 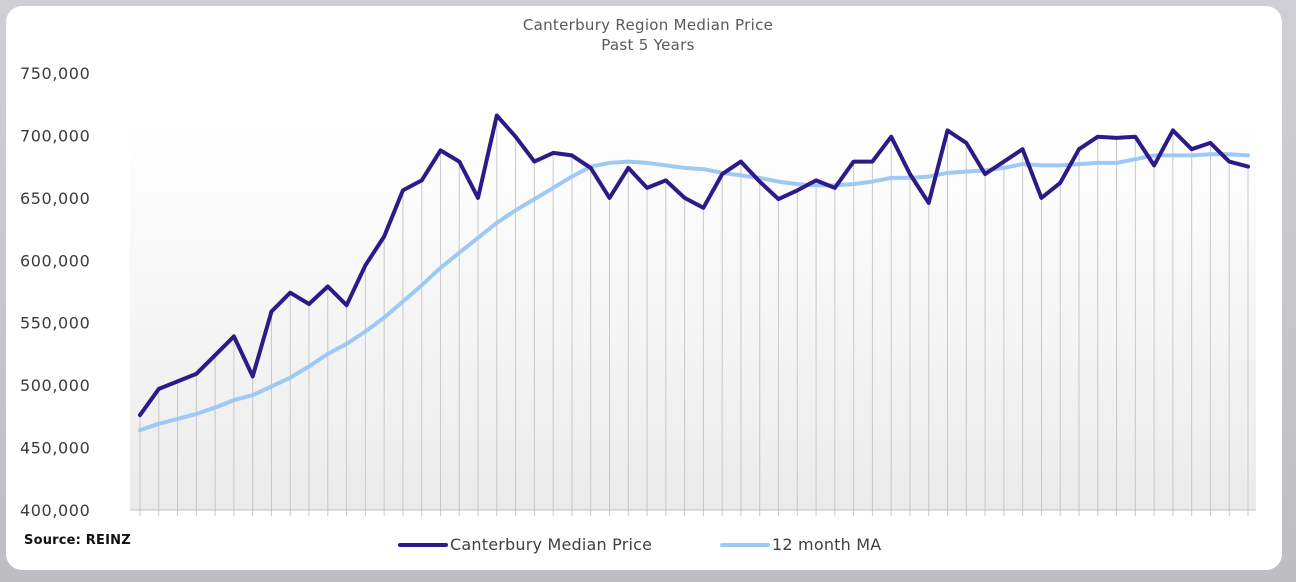 What do you see at coordinates (551, 544) in the screenshot?
I see `legend-label-median: Canterbury Median Price` at bounding box center [551, 544].